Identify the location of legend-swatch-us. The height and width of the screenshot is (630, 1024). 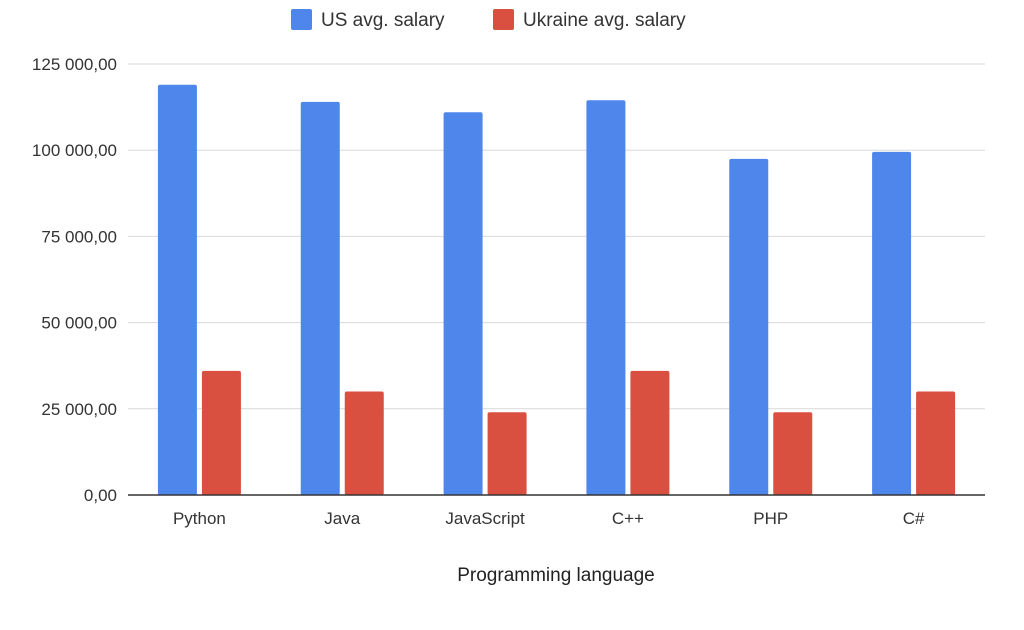
(301, 19).